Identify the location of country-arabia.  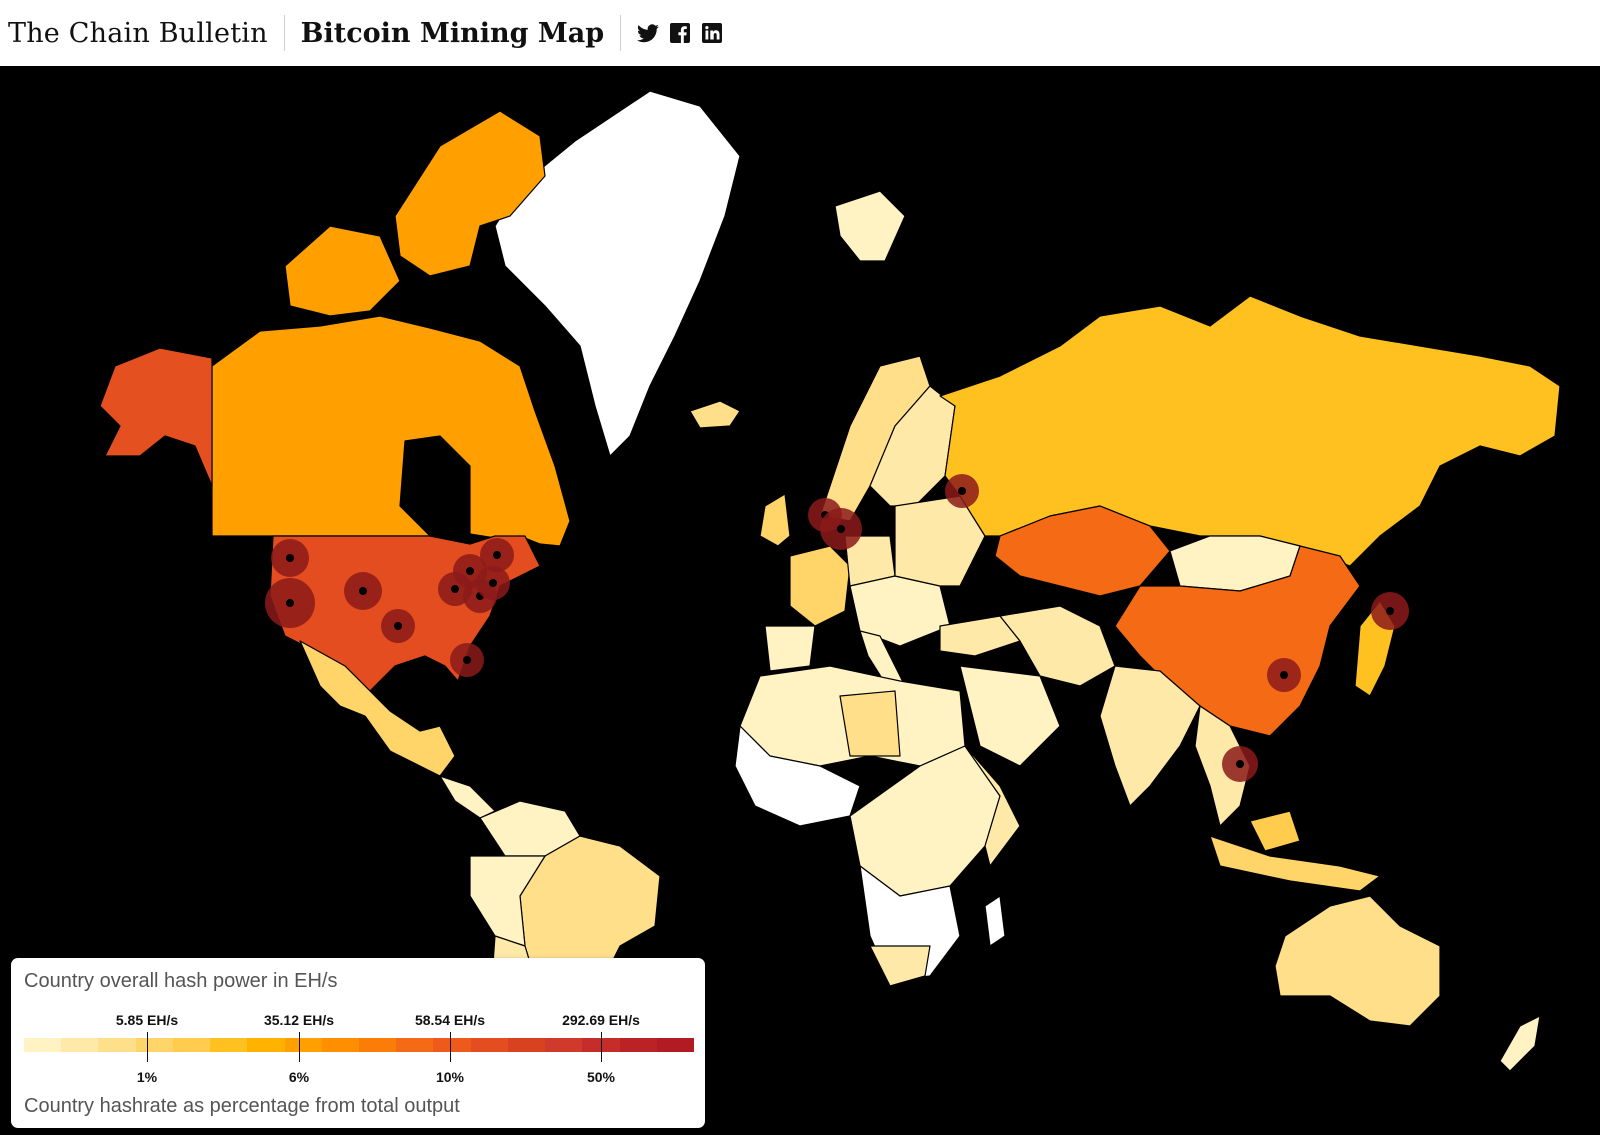
(1010, 716).